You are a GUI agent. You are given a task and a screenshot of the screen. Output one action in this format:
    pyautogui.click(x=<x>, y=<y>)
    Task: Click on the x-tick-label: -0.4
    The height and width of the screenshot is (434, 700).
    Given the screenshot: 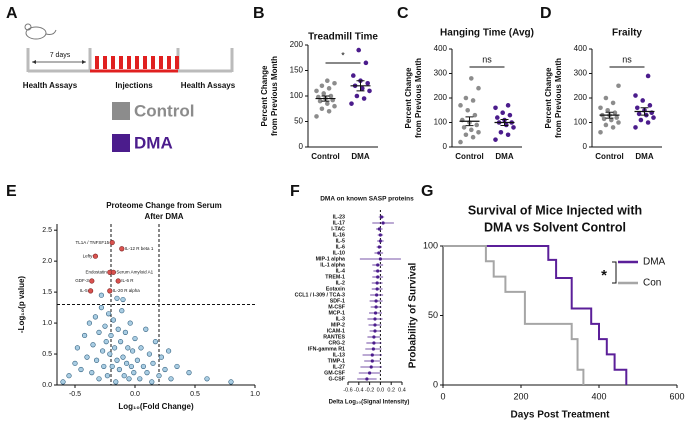 What is the action you would take?
    pyautogui.click(x=358, y=390)
    